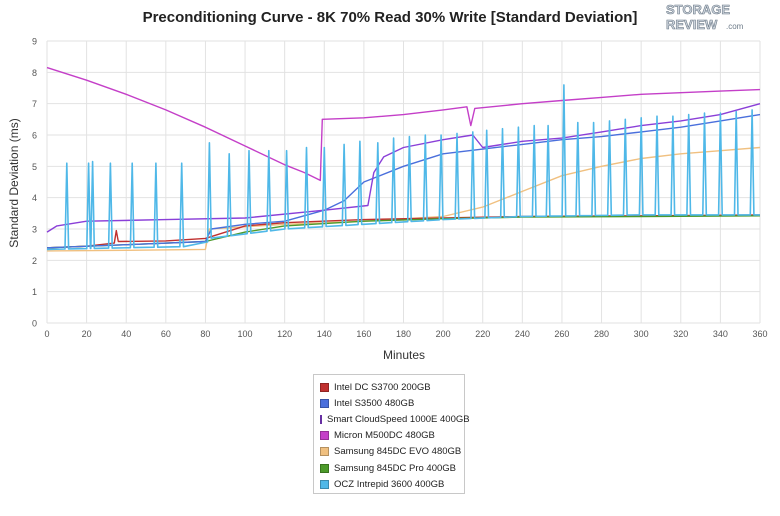  Describe the element at coordinates (126, 334) in the screenshot. I see `x-tick-label: 40` at that location.